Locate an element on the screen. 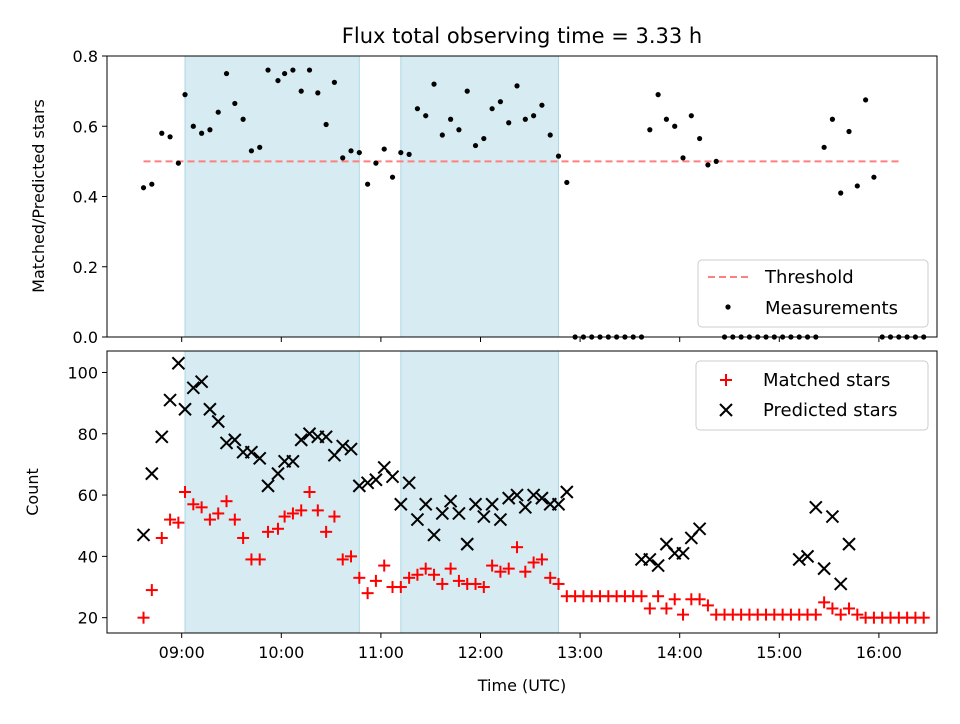 Image resolution: width=960 pixels, height=724 pixels. top-shaded-region is located at coordinates (480, 196).